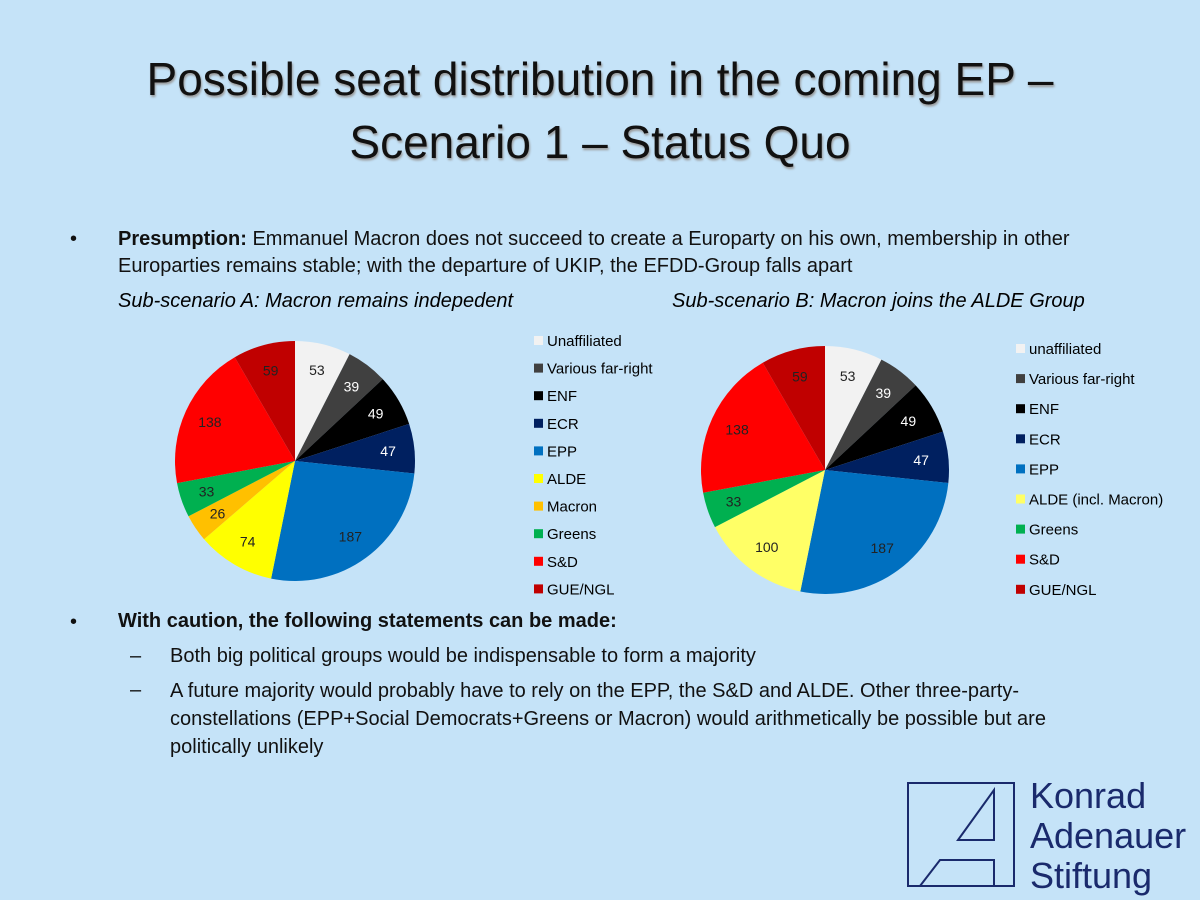  I want to click on legend-label: Macron, so click(572, 507).